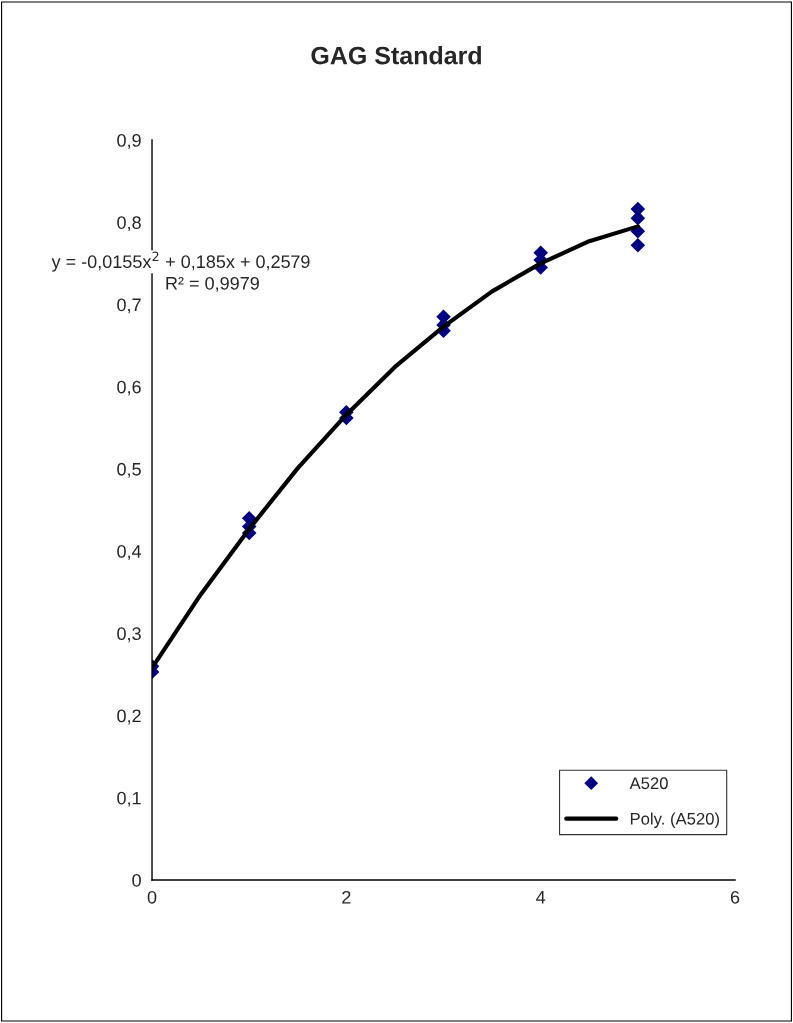  Describe the element at coordinates (648, 783) in the screenshot. I see `legend-label: A520` at that location.